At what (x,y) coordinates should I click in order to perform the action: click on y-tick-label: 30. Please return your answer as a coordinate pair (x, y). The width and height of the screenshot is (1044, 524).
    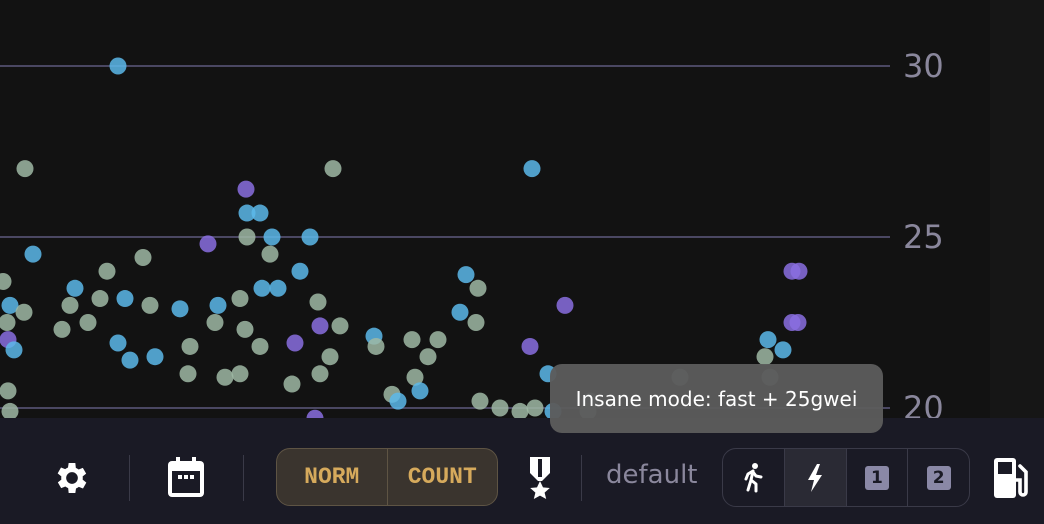
    Looking at the image, I should click on (923, 66).